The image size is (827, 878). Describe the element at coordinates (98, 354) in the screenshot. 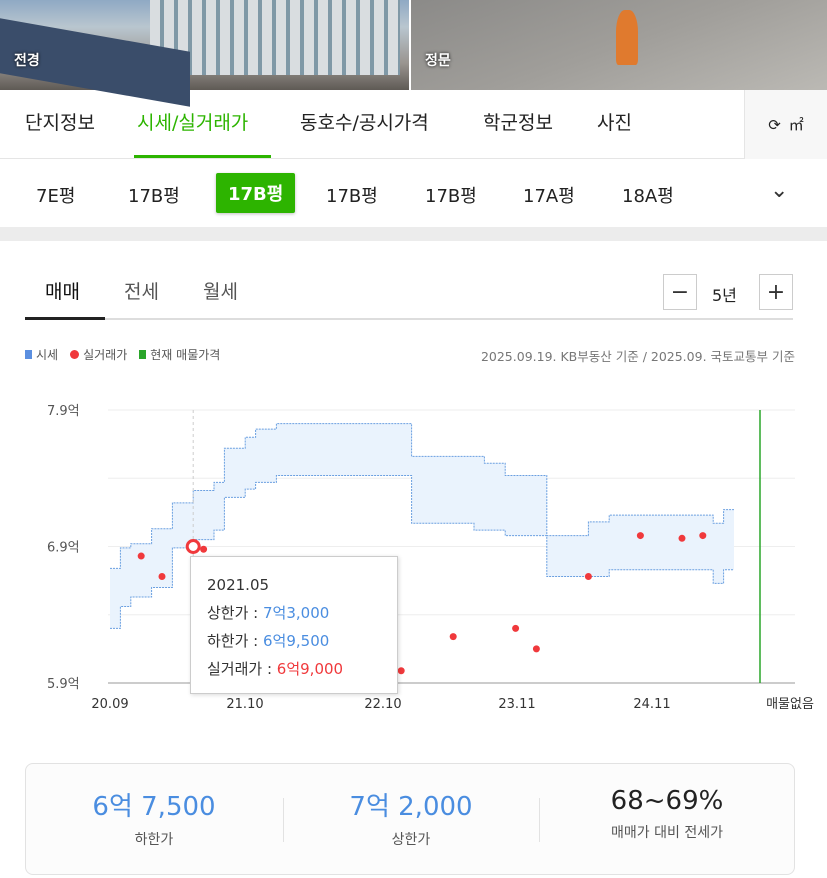

I see `legend-actual: 실거래가` at that location.